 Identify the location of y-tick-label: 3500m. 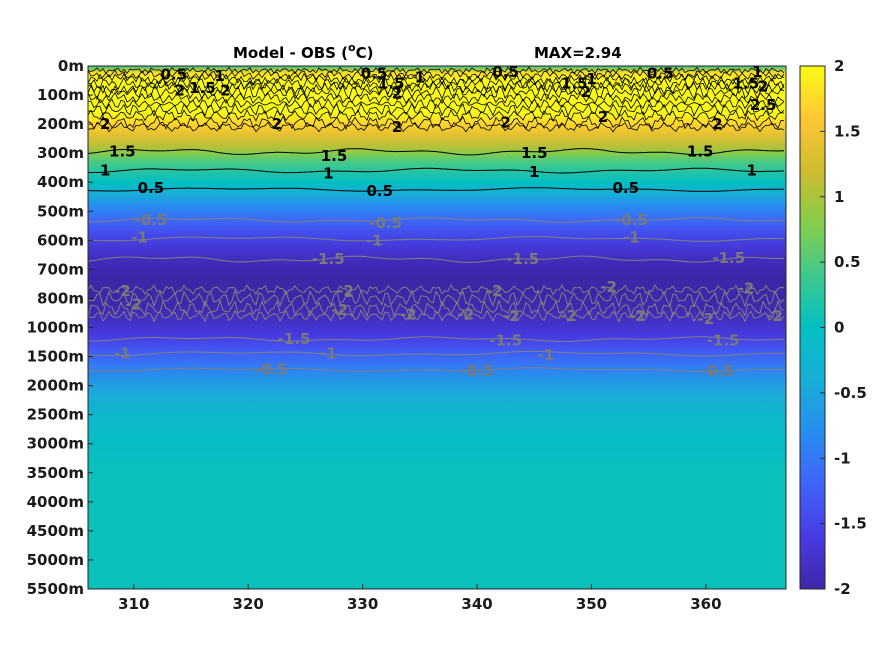
(55, 473).